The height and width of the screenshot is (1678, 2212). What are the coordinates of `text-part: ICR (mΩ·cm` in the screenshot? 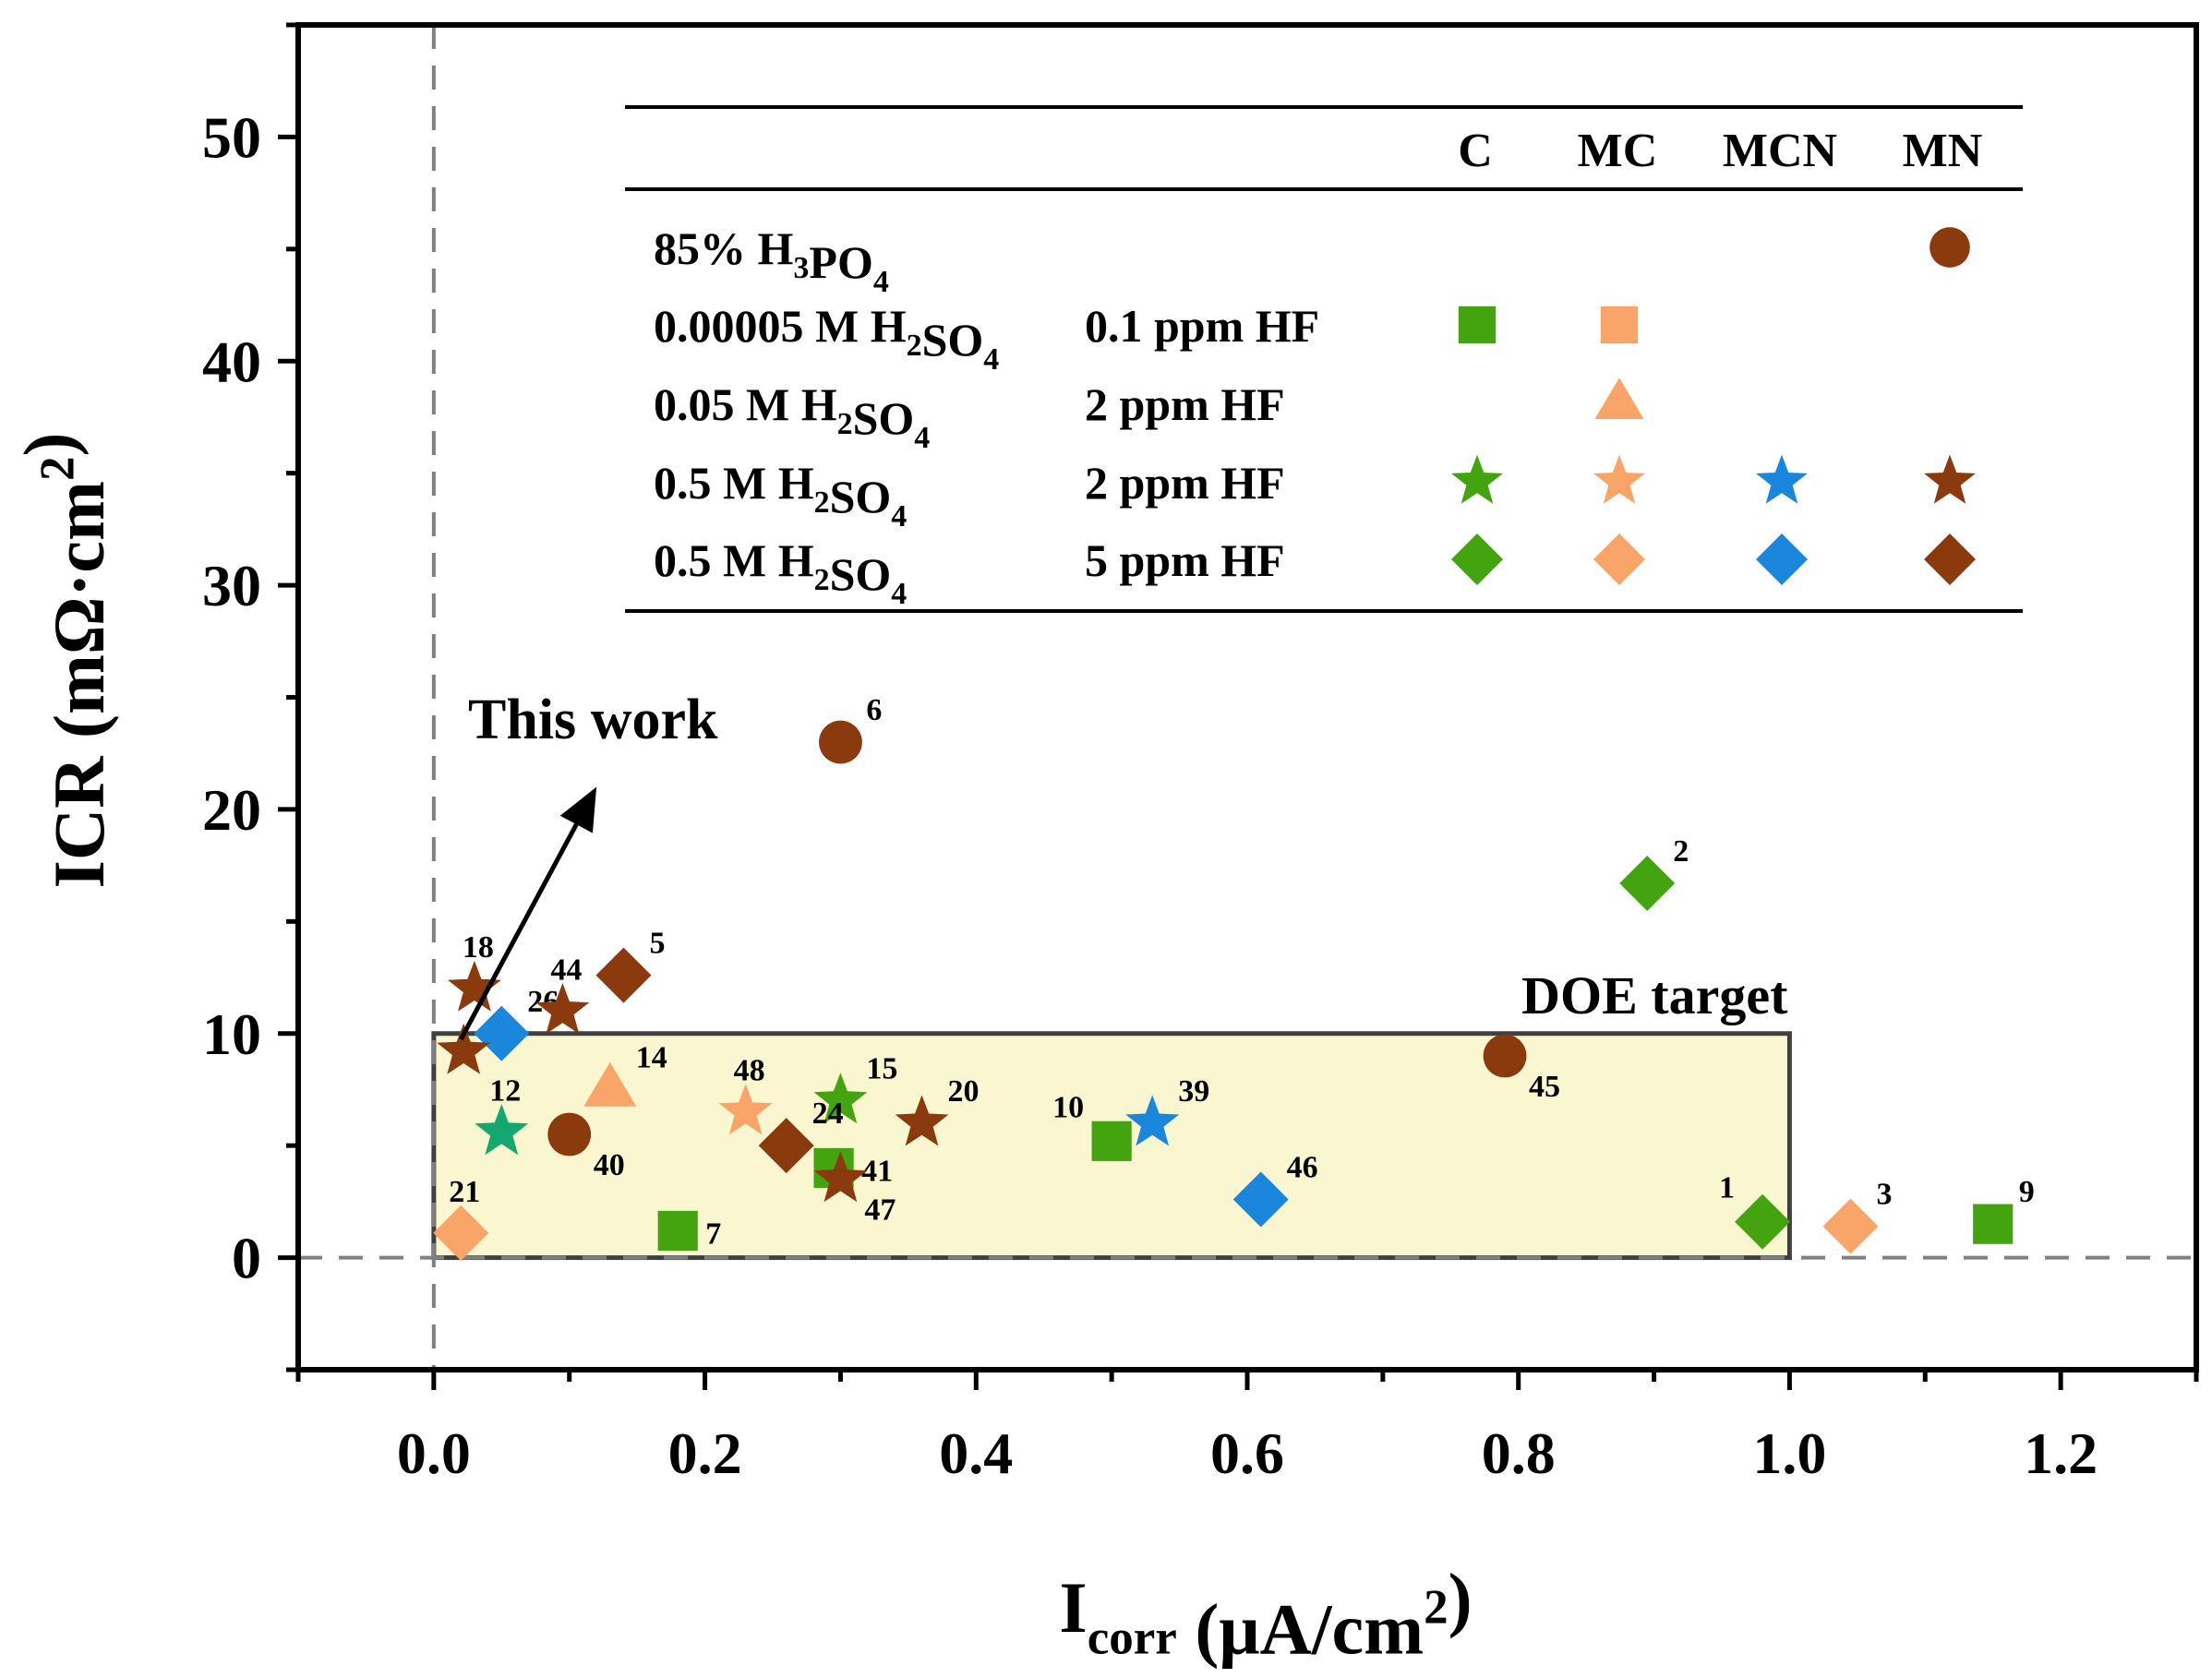 It's located at (79, 685).